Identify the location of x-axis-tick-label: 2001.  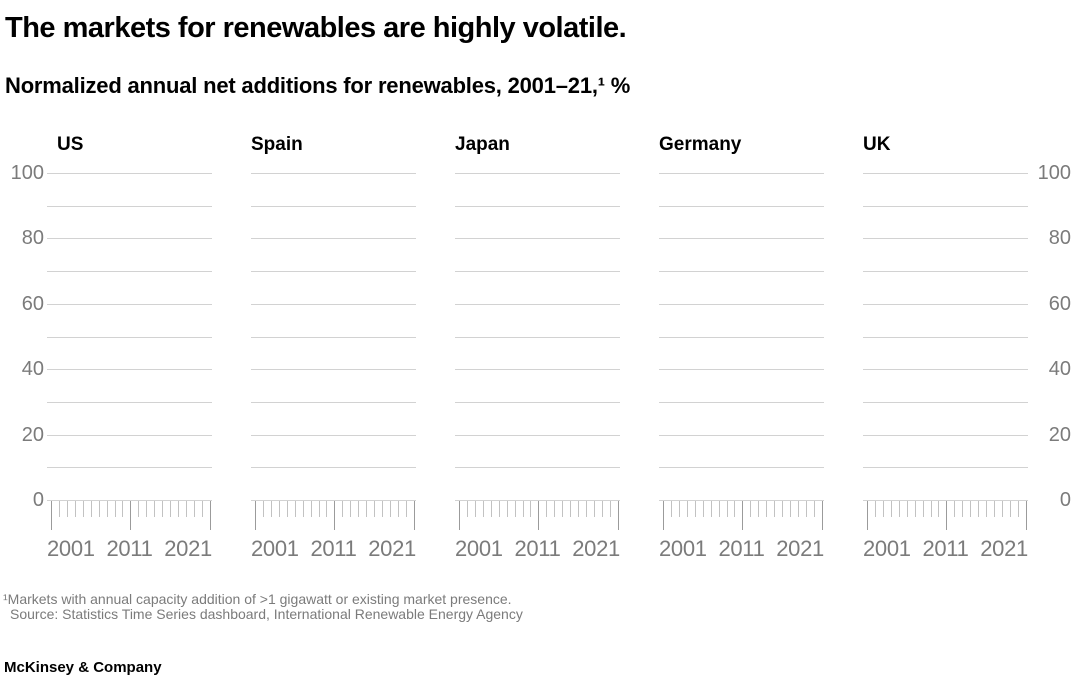
(683, 548).